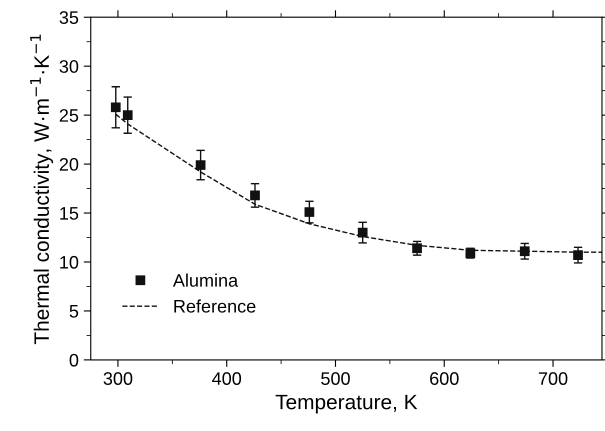 The image size is (605, 431). Describe the element at coordinates (444, 378) in the screenshot. I see `x-tick-label: 600` at that location.